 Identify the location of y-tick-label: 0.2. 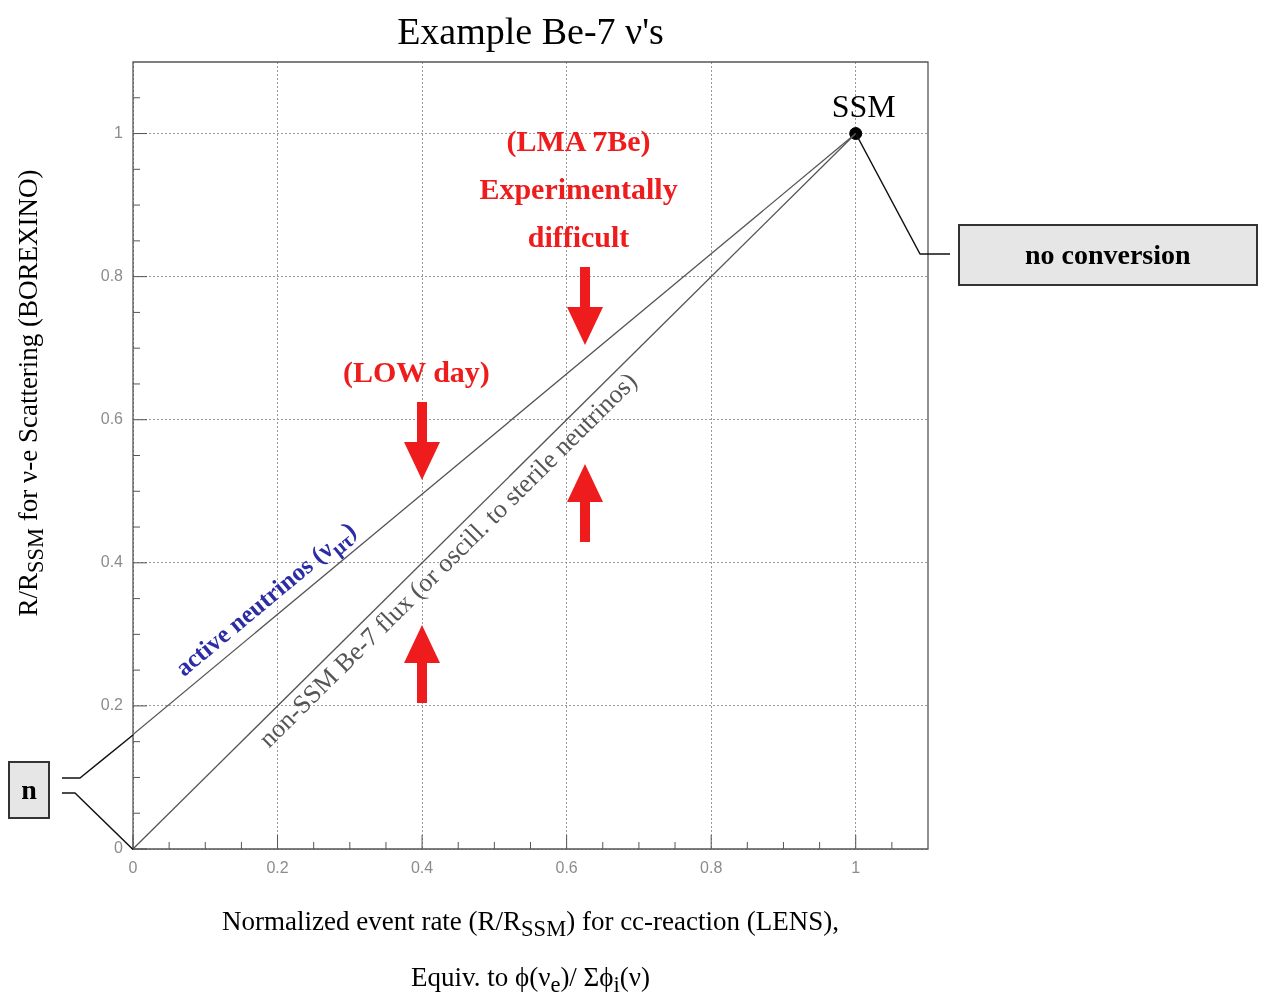
(112, 705).